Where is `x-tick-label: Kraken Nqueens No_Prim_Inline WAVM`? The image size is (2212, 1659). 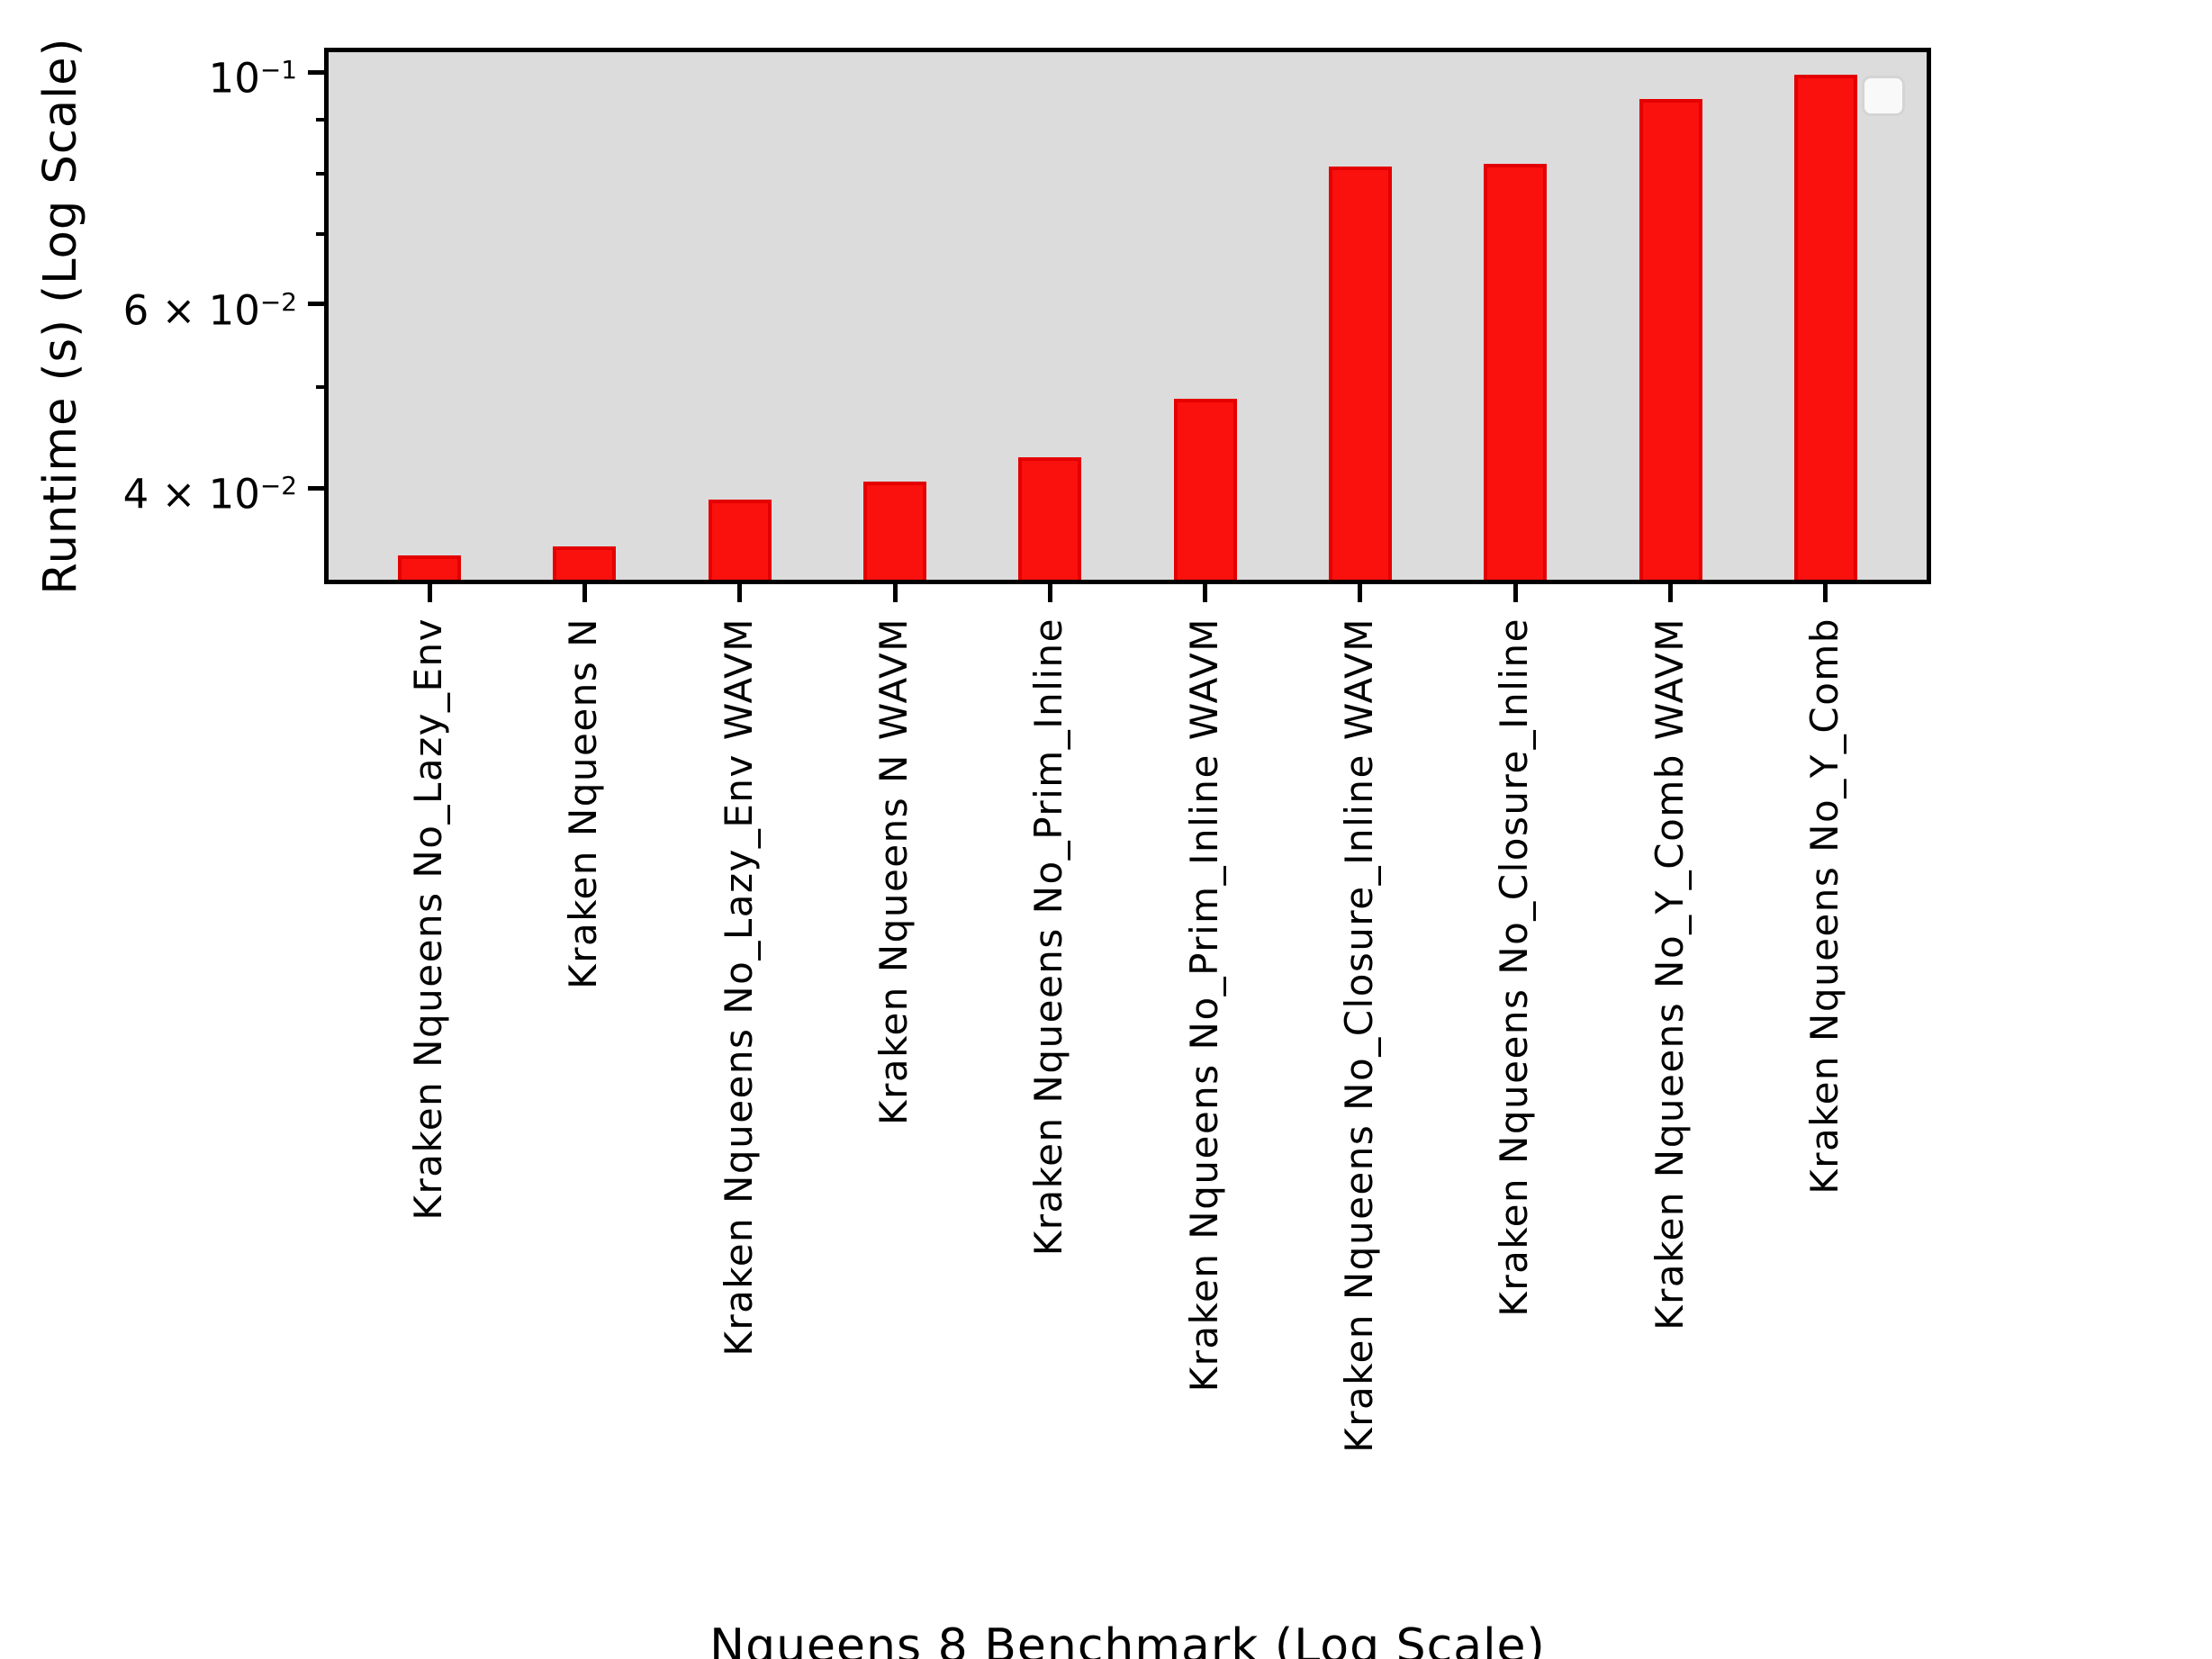 x-tick-label: Kraken Nqueens No_Prim_Inline WAVM is located at coordinates (1203, 1005).